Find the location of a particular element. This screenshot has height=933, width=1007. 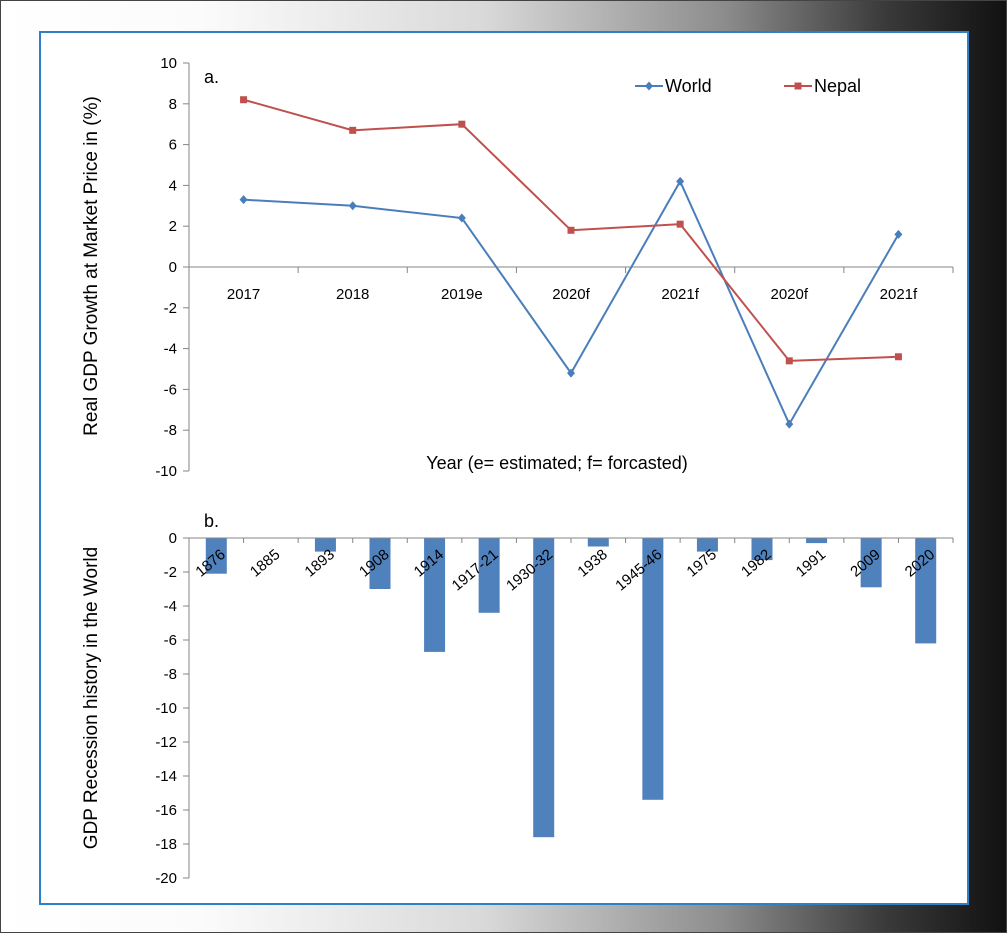

y-tick-label: -20 is located at coordinates (166, 878).